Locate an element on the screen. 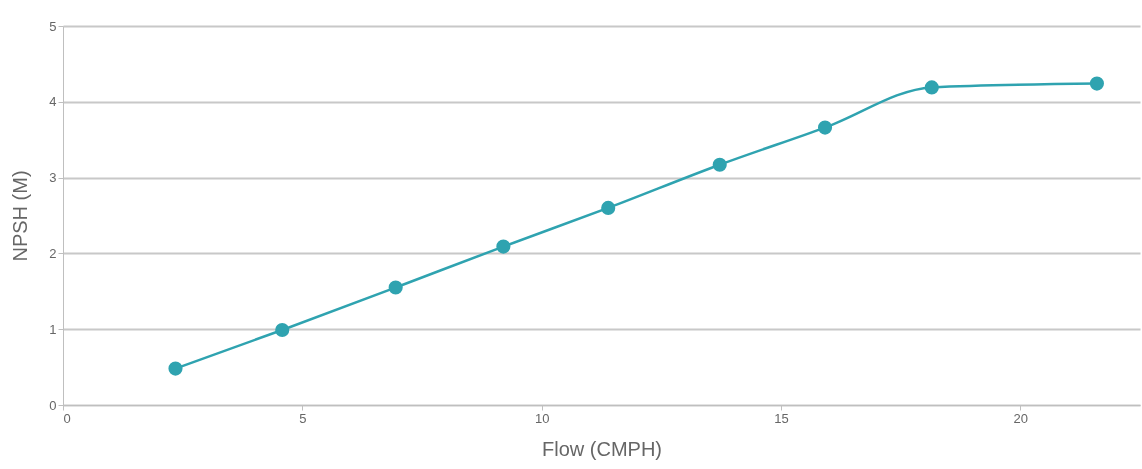  y-tick-label: 2 is located at coordinates (53, 253).